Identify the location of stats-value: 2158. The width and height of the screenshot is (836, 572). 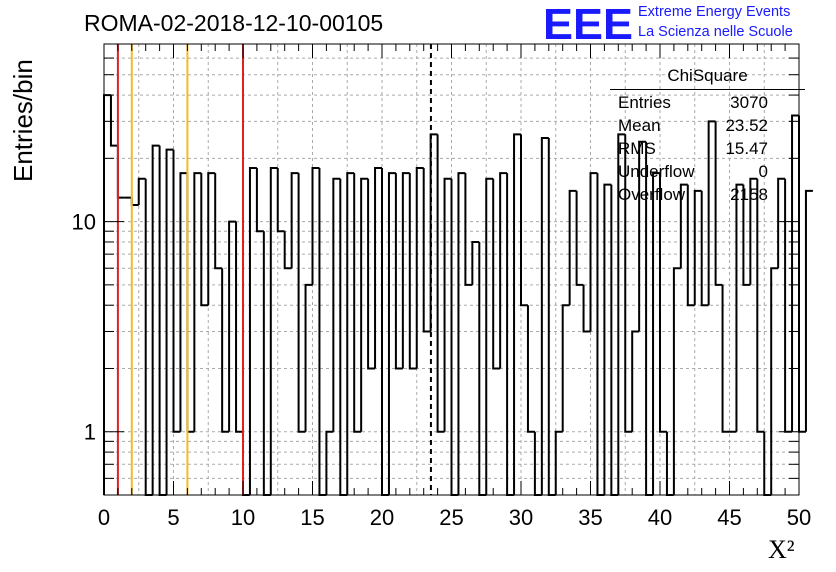
(749, 194).